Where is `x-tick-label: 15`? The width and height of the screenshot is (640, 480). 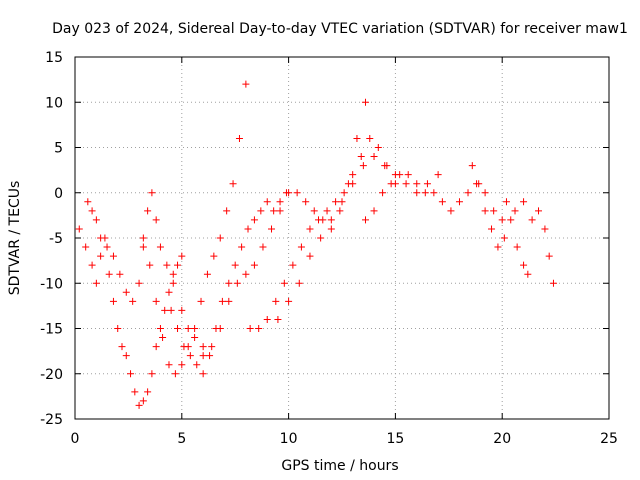
x-tick-label: 15 is located at coordinates (395, 439).